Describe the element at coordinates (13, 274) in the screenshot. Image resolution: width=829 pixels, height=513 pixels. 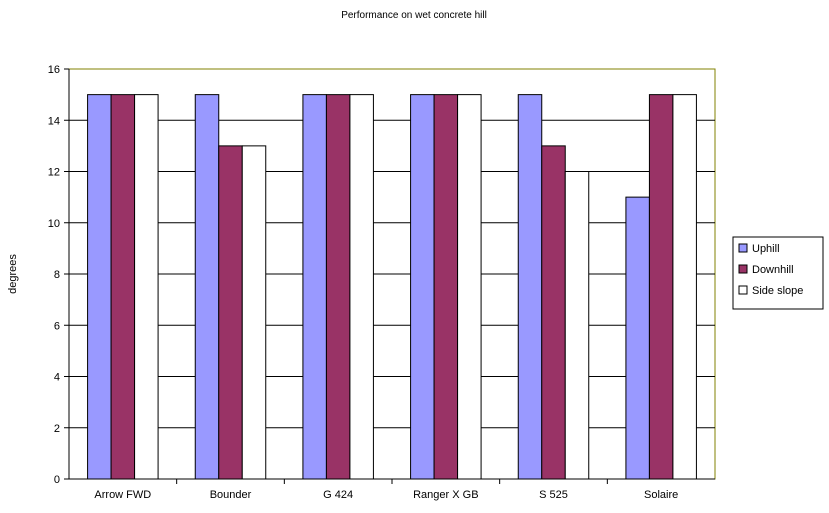
I see `y-axis-title: degrees` at that location.